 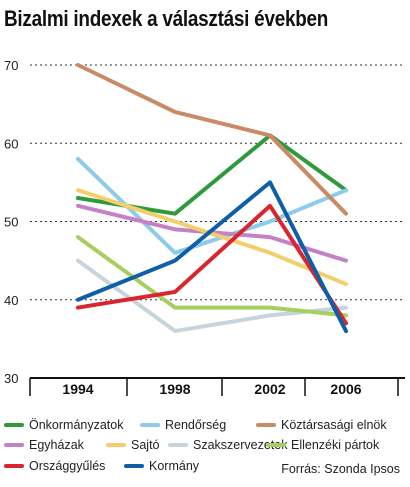 What do you see at coordinates (196, 425) in the screenshot?
I see `legend-label: Rendőrség` at bounding box center [196, 425].